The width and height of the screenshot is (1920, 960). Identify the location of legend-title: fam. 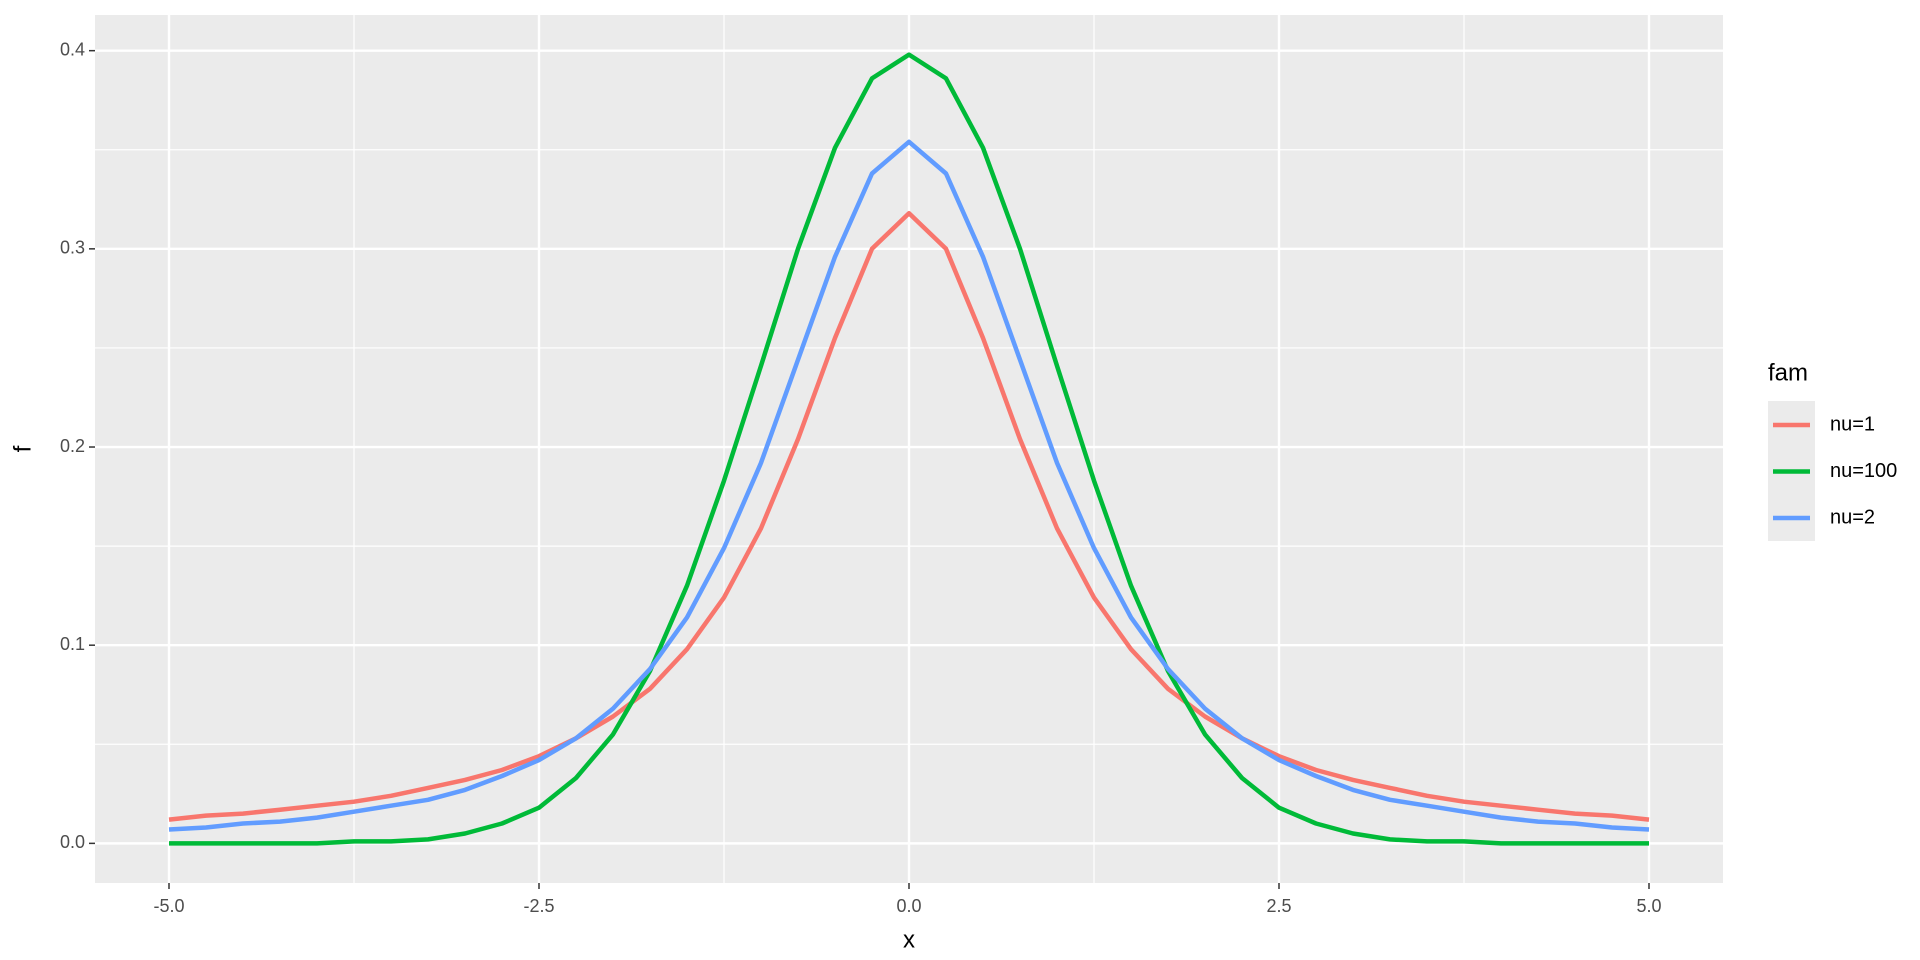
(1788, 372).